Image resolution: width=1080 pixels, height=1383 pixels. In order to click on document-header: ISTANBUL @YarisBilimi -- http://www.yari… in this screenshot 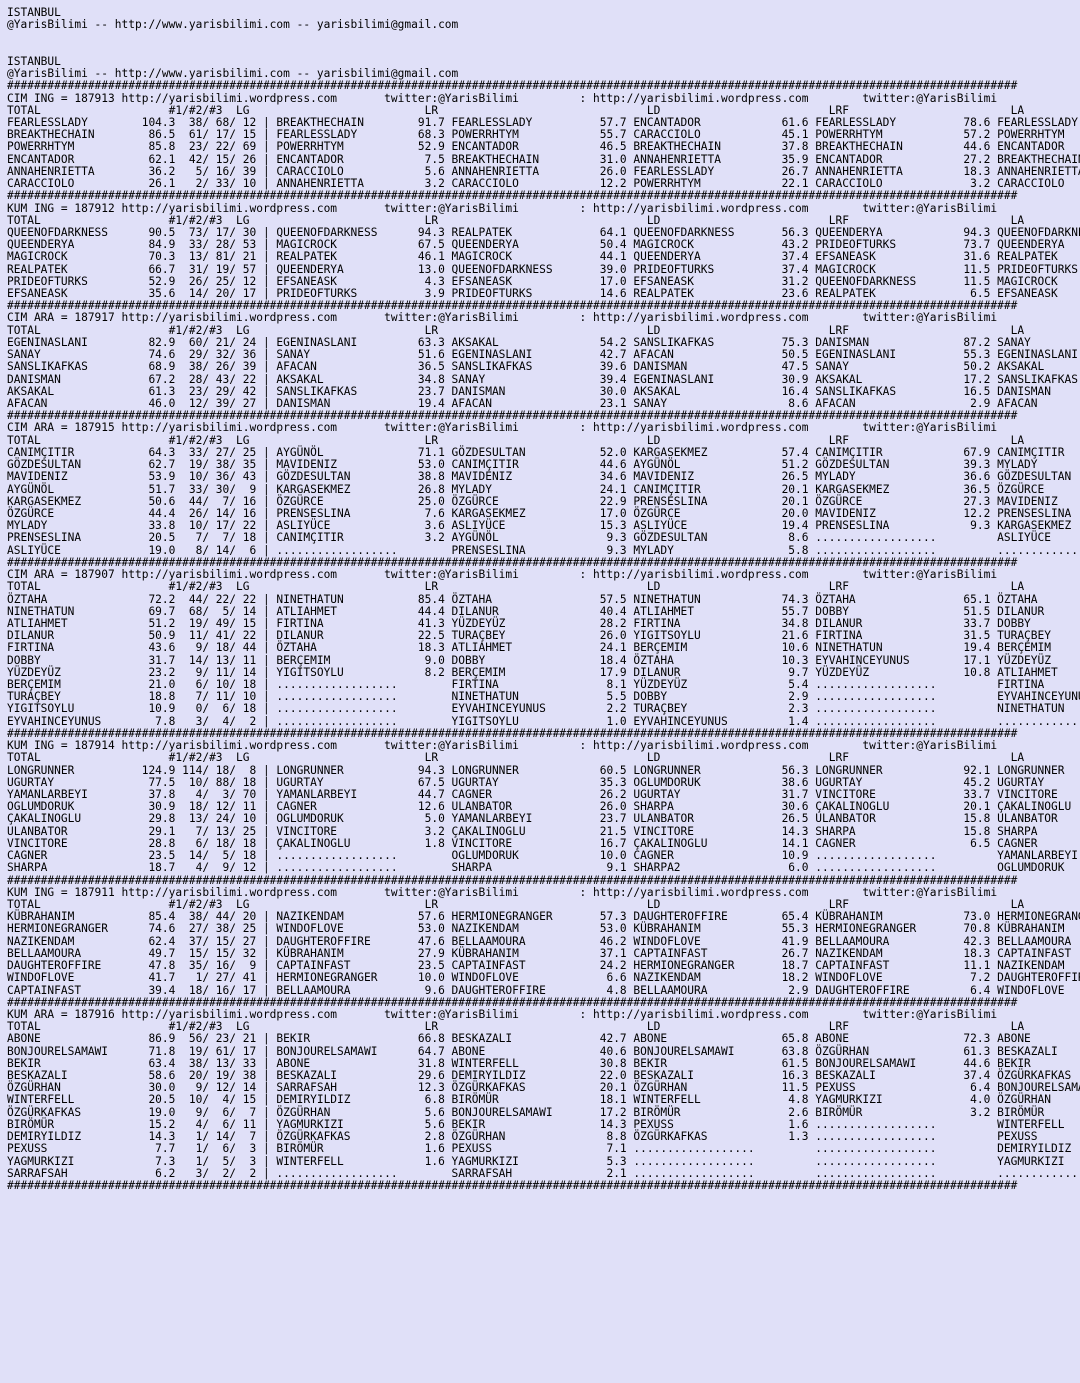, I will do `click(233, 43)`.